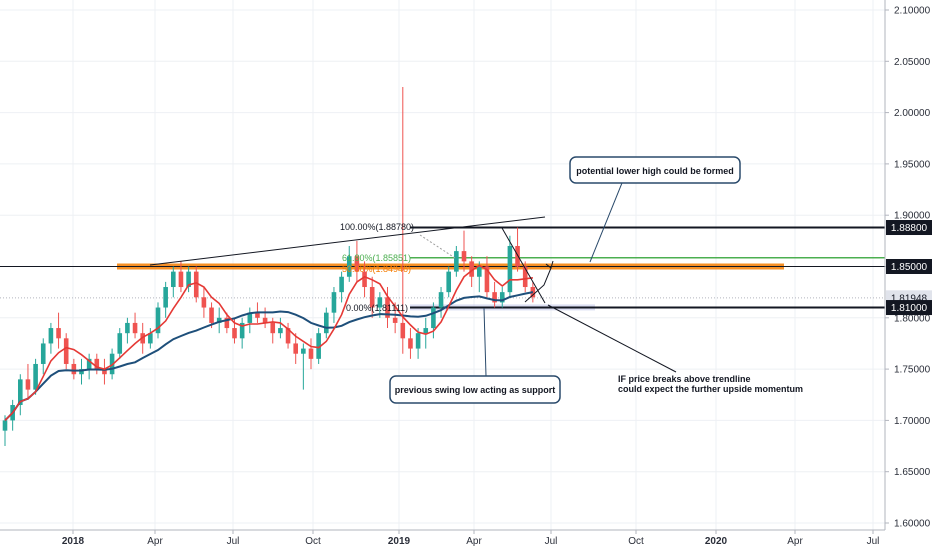  I want to click on breakout-arrow-head, so click(549, 264).